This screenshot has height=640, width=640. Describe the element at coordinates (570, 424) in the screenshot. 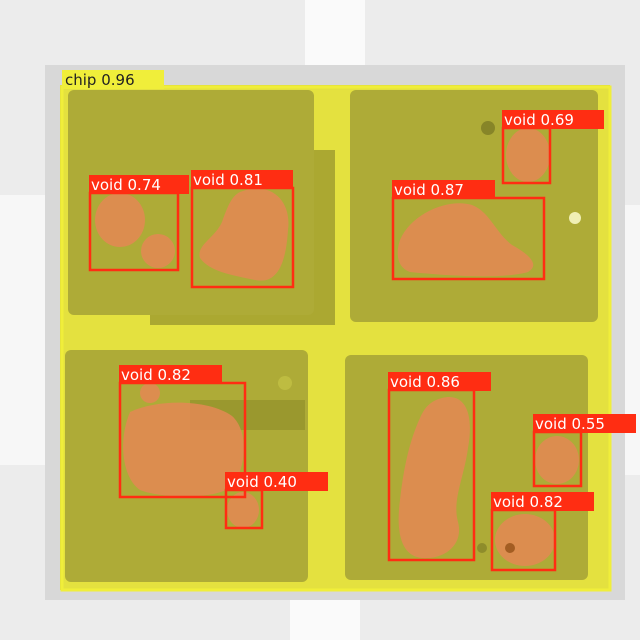

I see `detection-label: void 0.55` at that location.